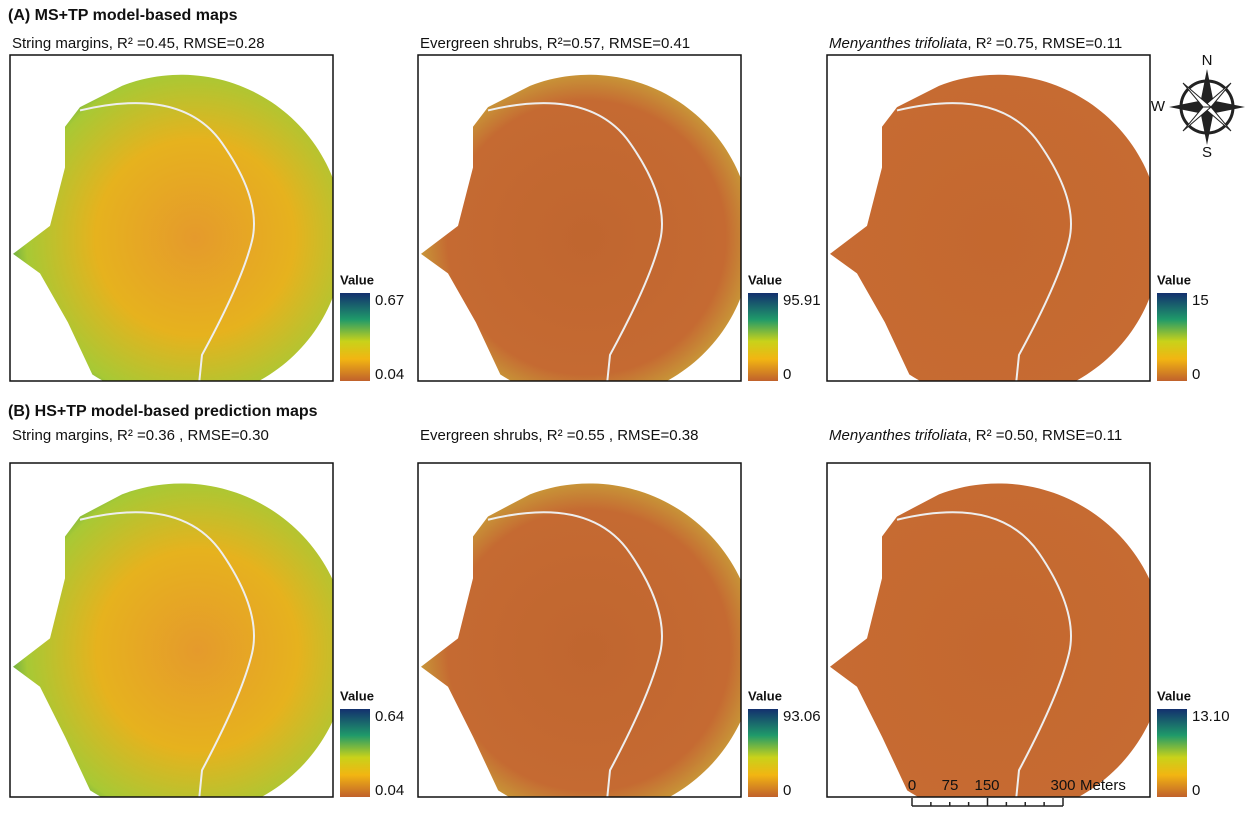 Image resolution: width=1248 pixels, height=818 pixels. I want to click on panel-title: Evergreen shrubs, R²=0.57, RMSE=0.41, so click(555, 43).